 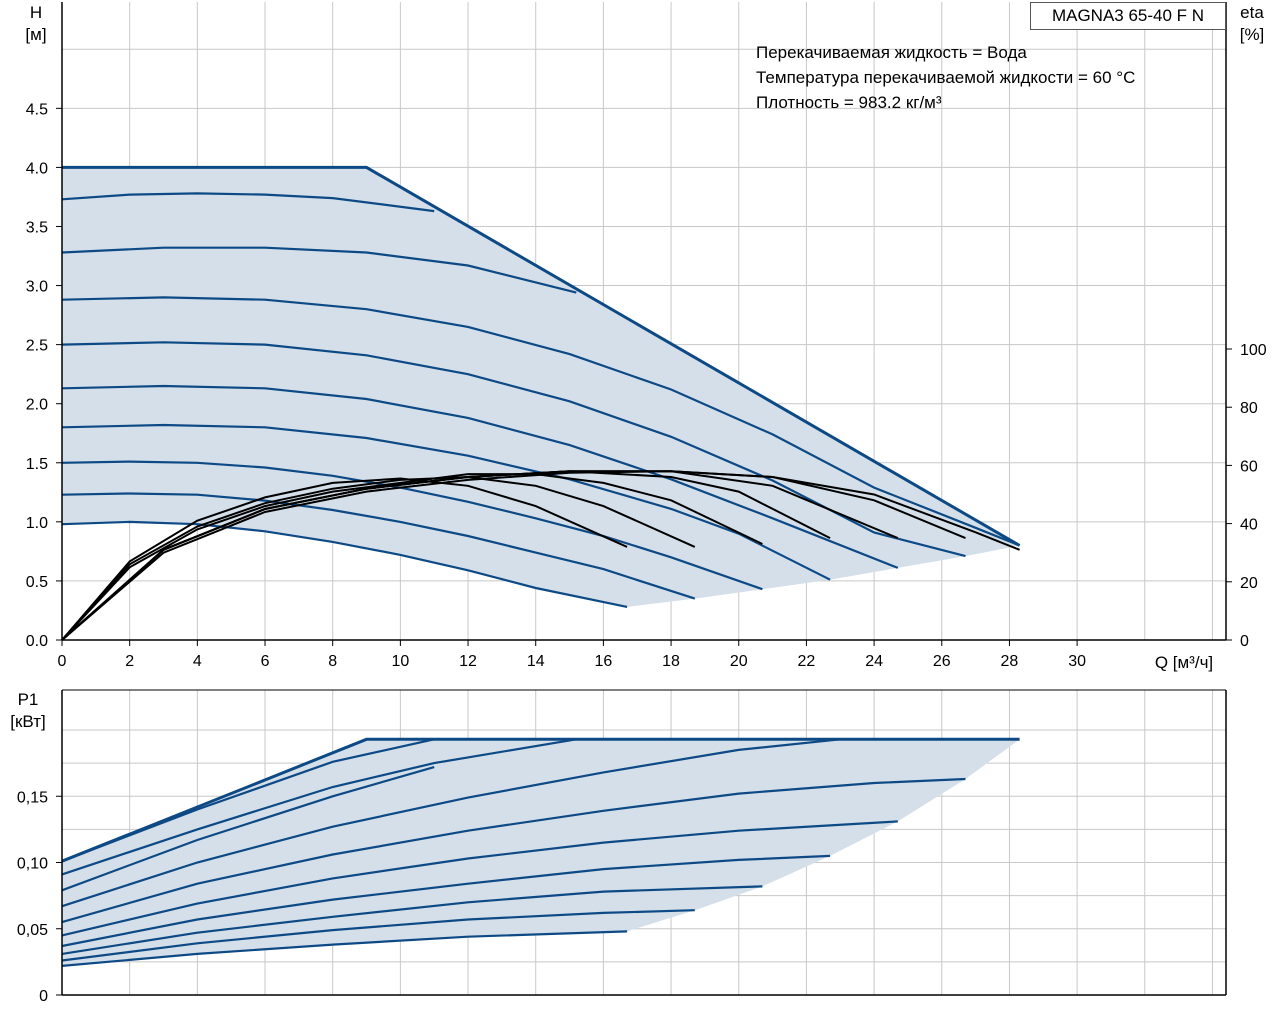 I want to click on x-tick-label: 12, so click(x=468, y=661).